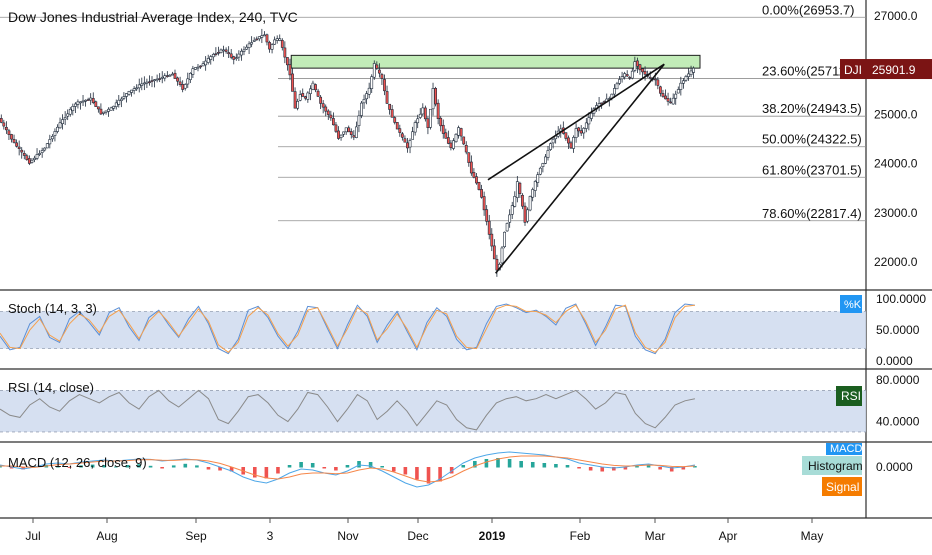 Image resolution: width=932 pixels, height=555 pixels. What do you see at coordinates (51, 387) in the screenshot?
I see `indicator-title: RSI (14, close)` at bounding box center [51, 387].